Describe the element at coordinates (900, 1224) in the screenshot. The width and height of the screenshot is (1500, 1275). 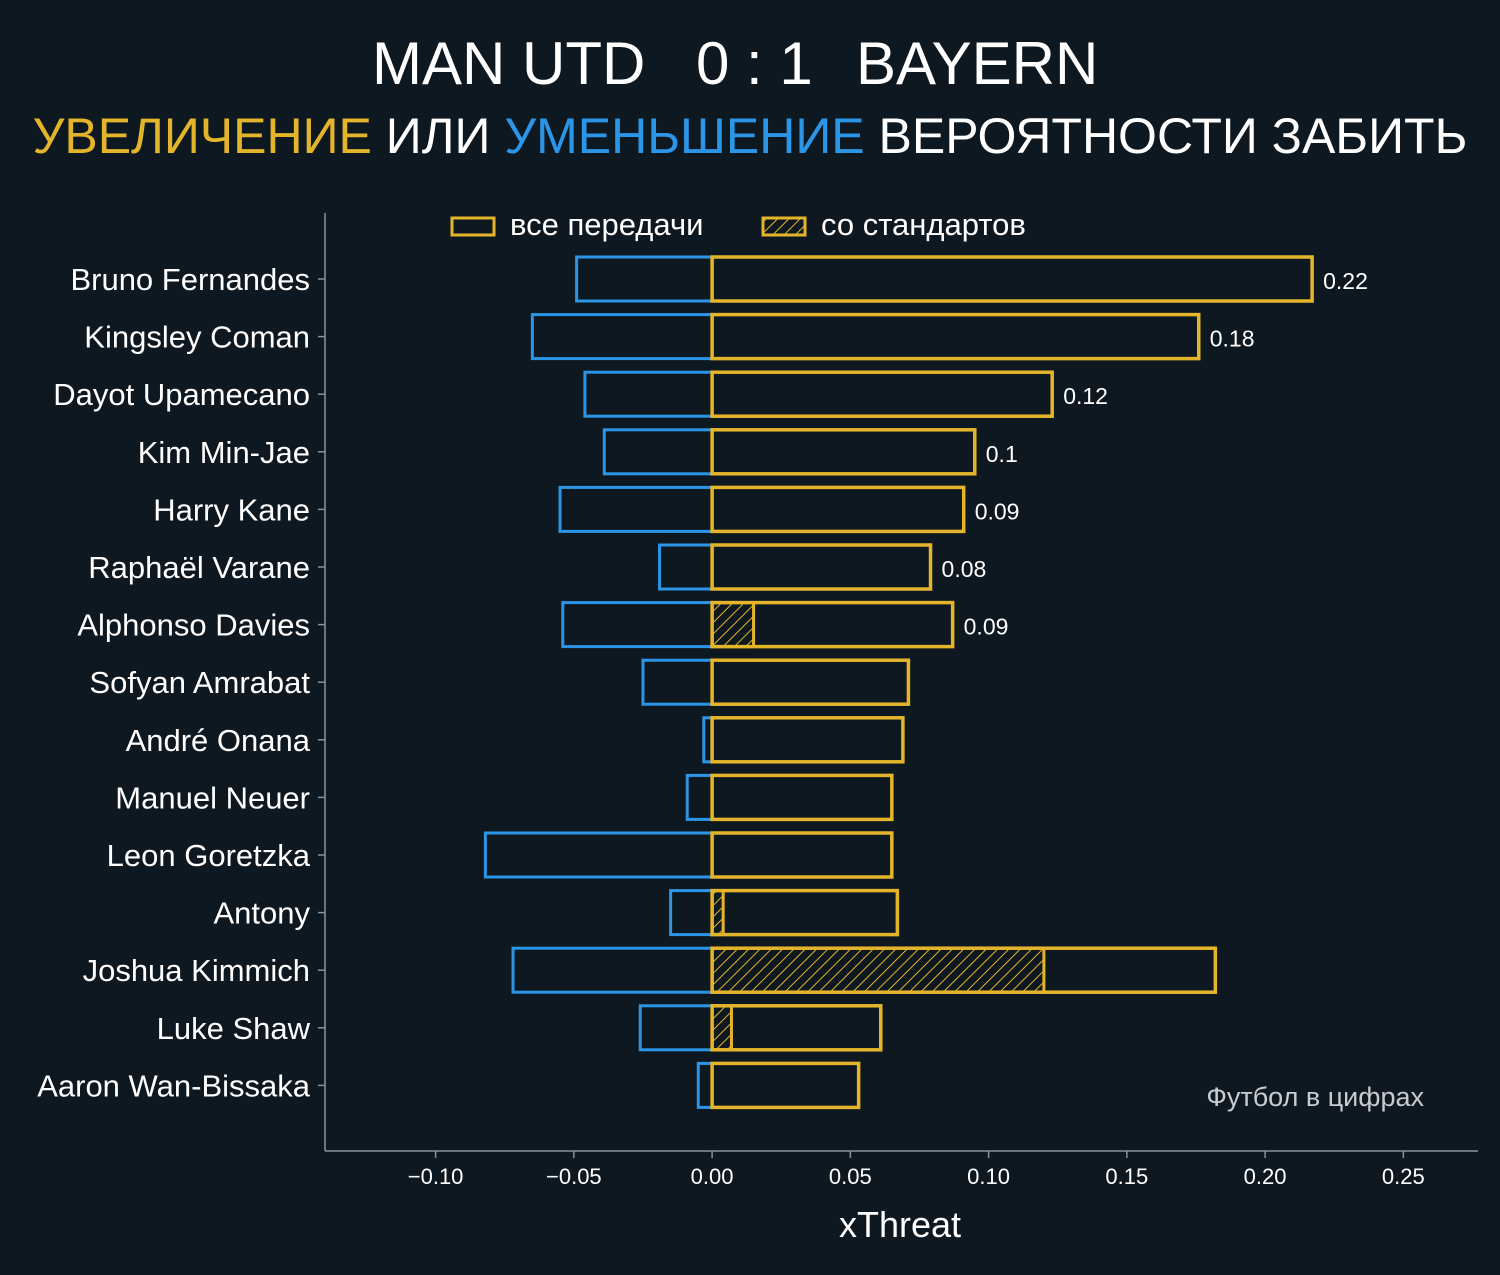
I see `x-axis-label: xThreat` at that location.